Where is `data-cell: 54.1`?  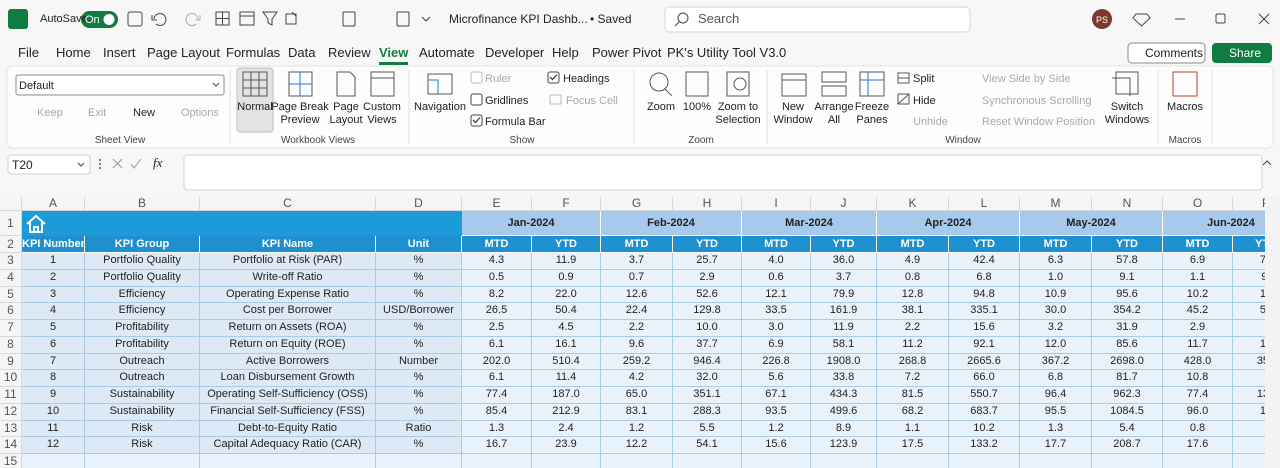
data-cell: 54.1 is located at coordinates (707, 445).